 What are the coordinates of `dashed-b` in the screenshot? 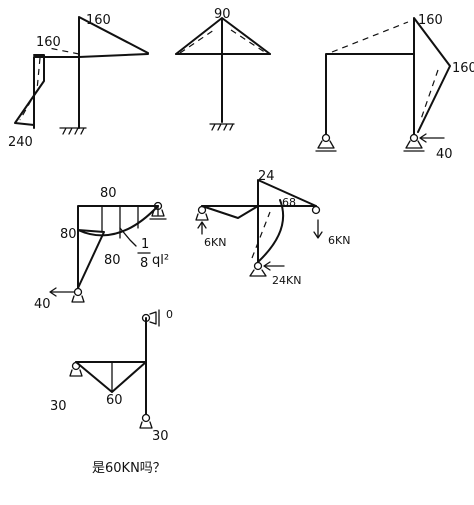 It's located at (223, 41).